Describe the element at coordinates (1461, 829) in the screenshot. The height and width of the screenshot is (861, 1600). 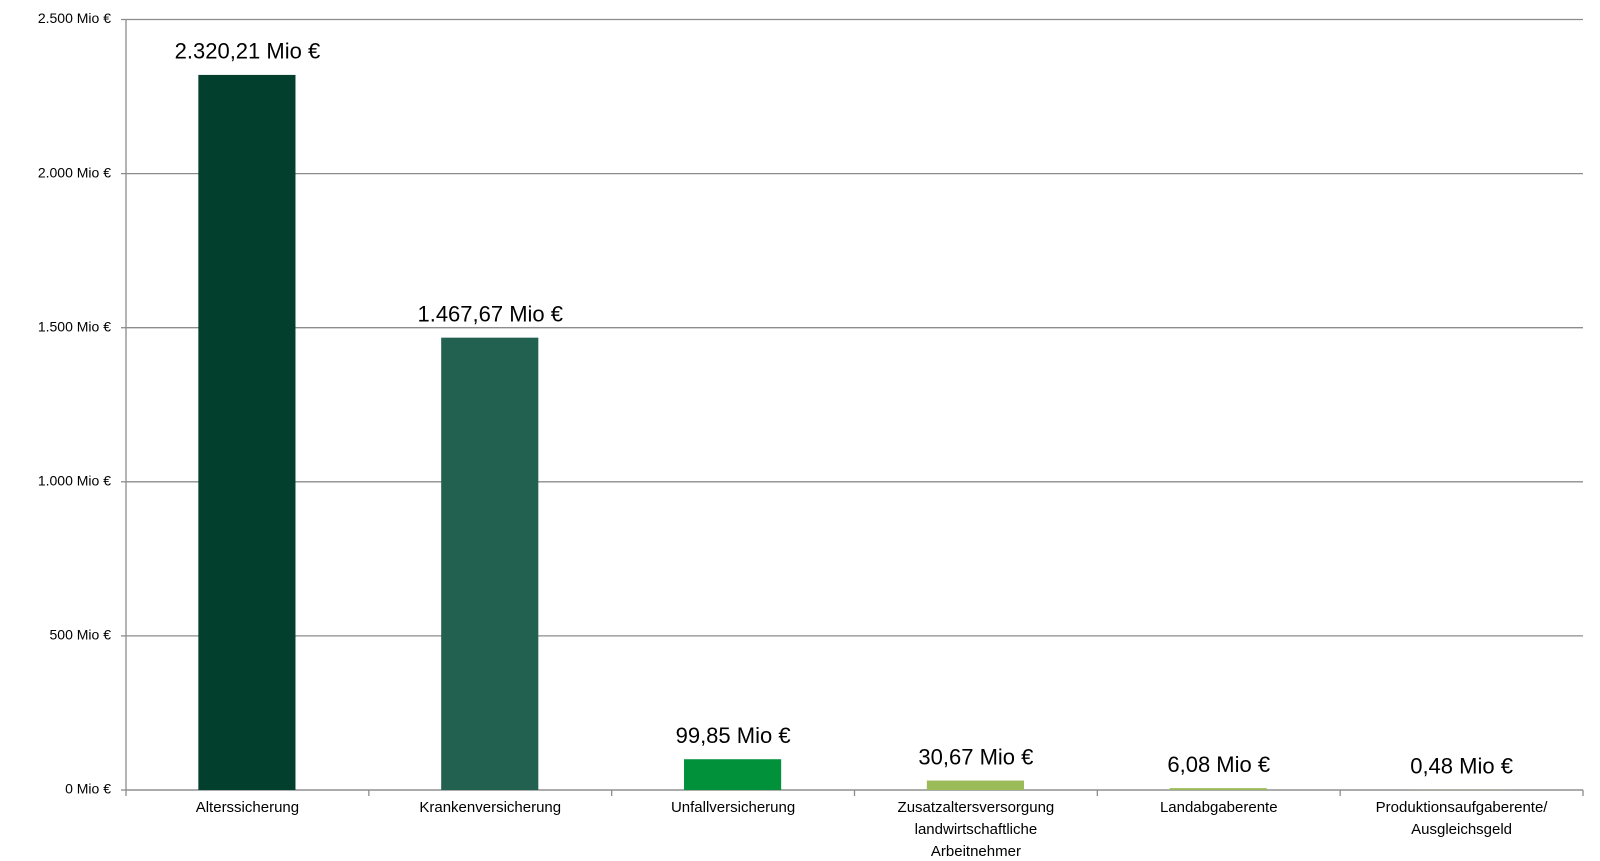
I see `x-tick-label: Ausgleichsgeld` at that location.